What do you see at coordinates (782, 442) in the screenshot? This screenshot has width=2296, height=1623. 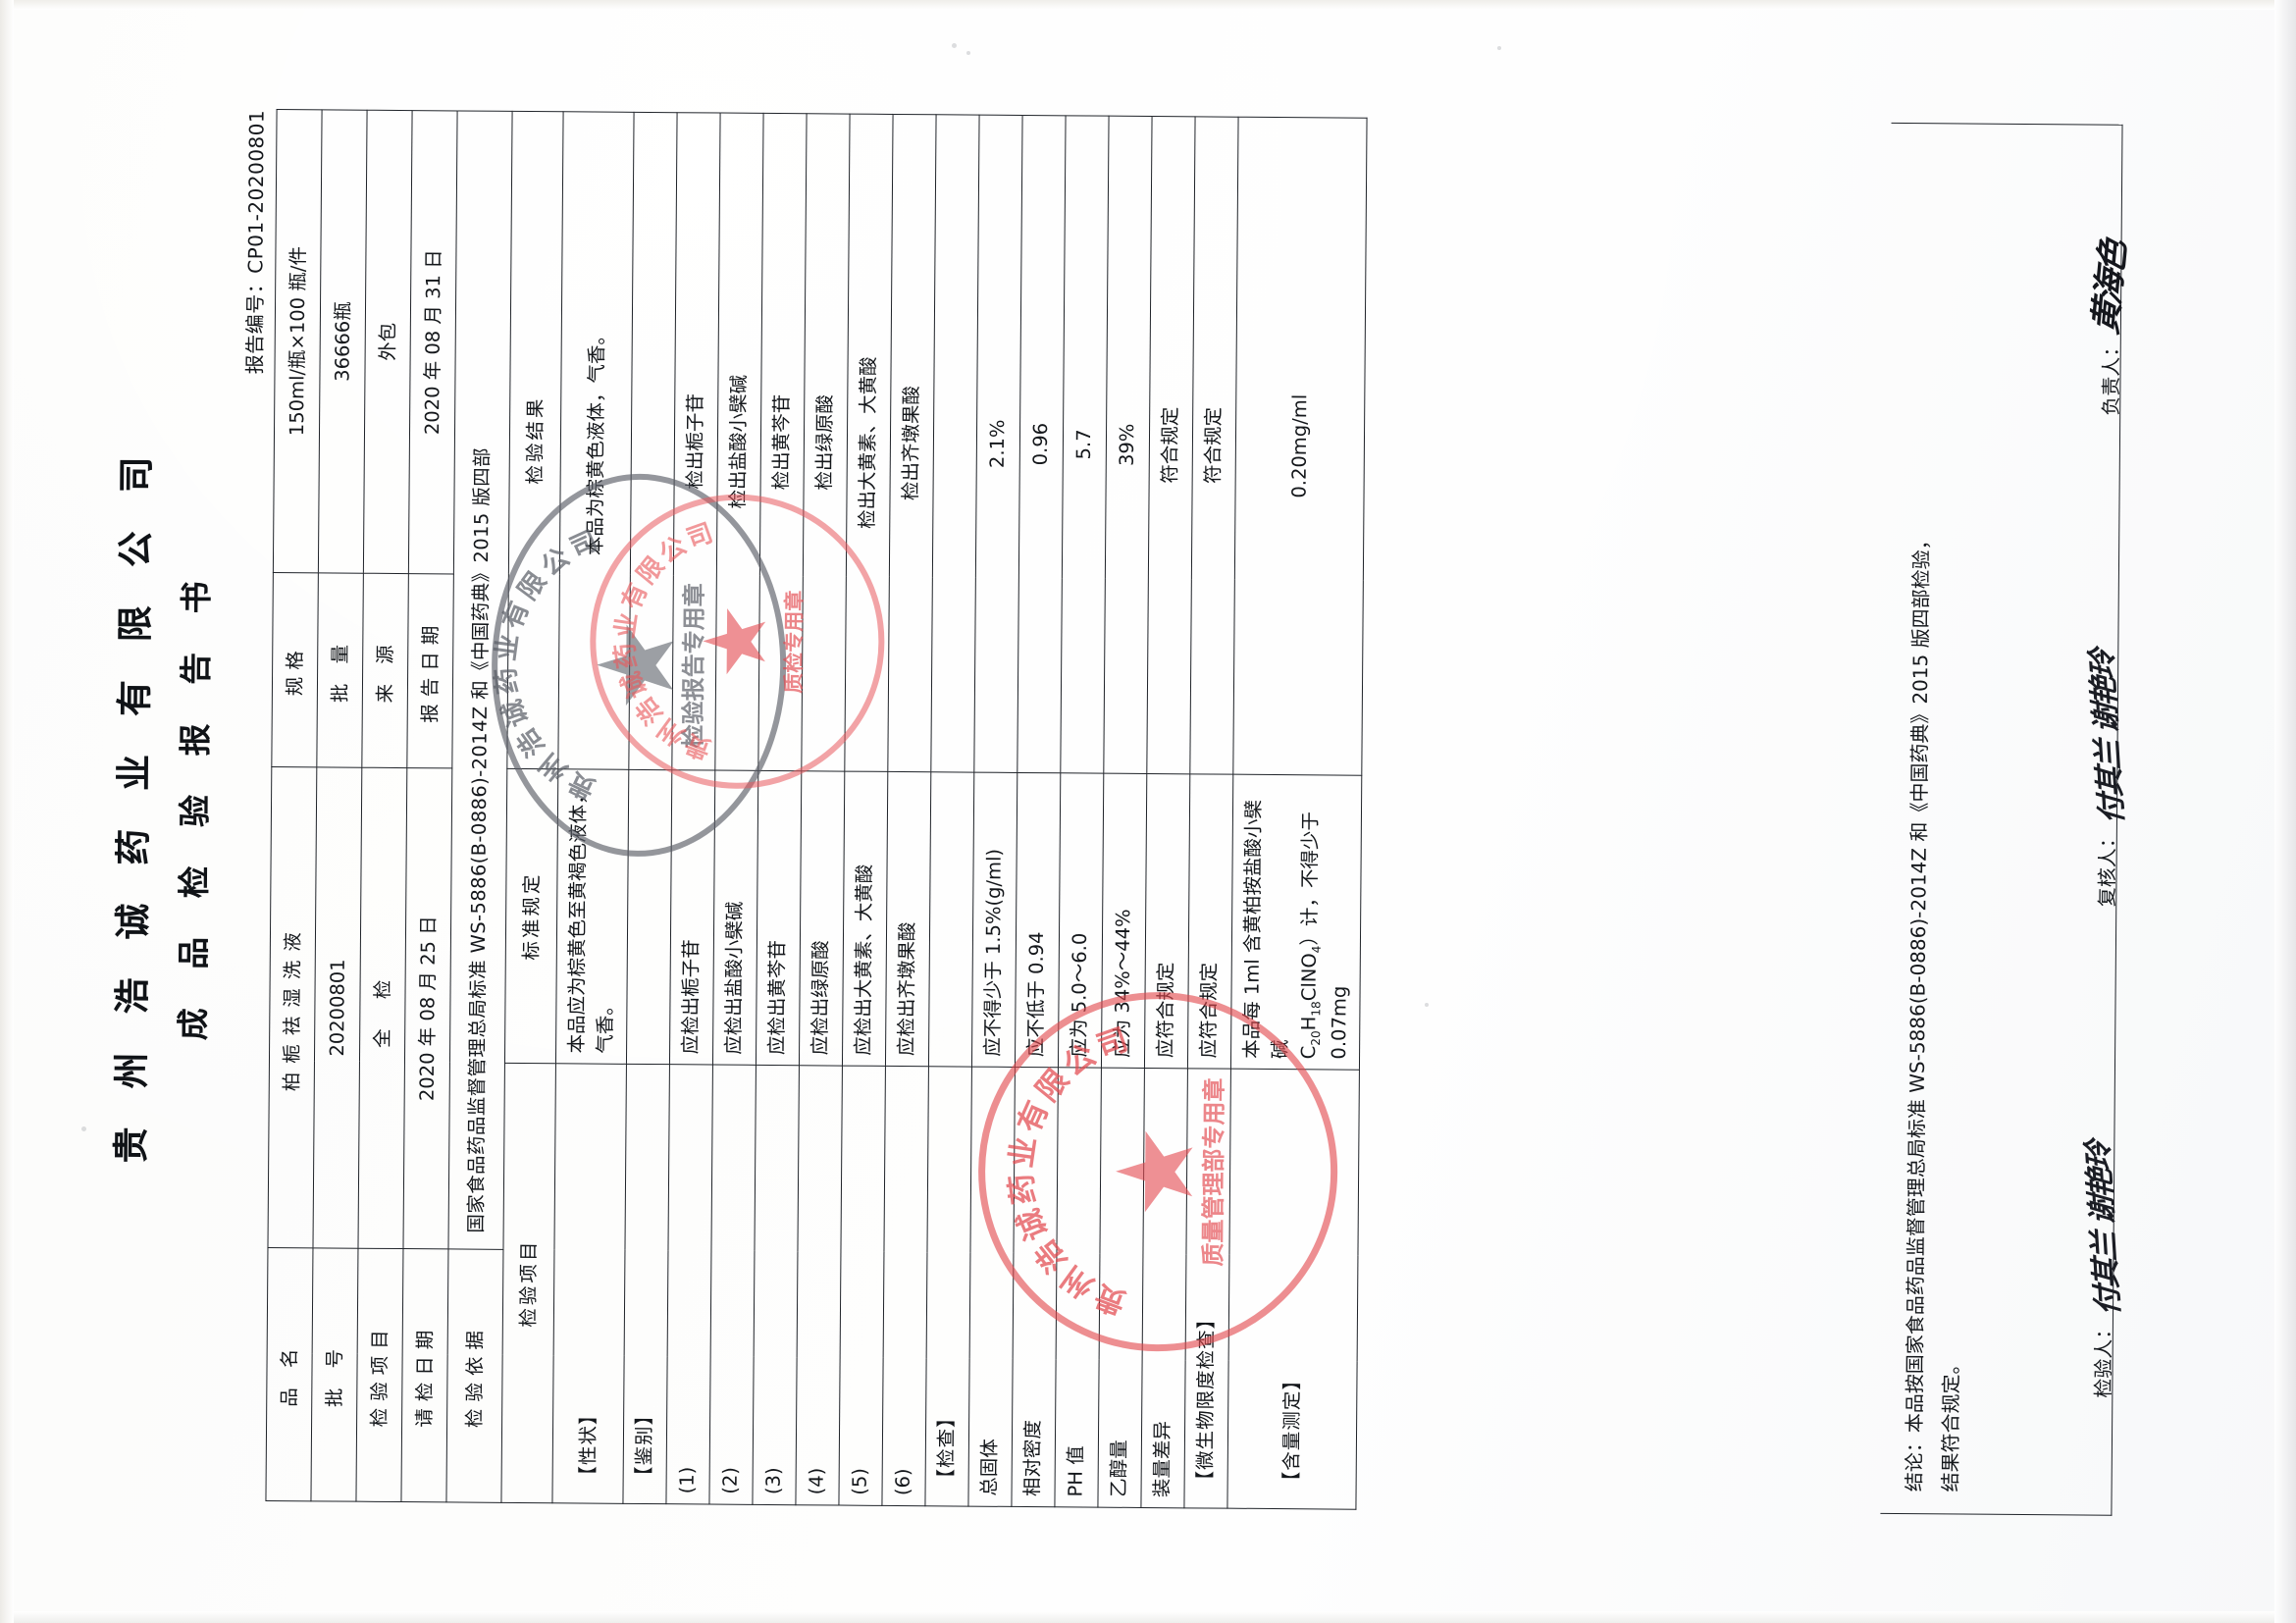 I see `item-result: 检出黄芩苷` at bounding box center [782, 442].